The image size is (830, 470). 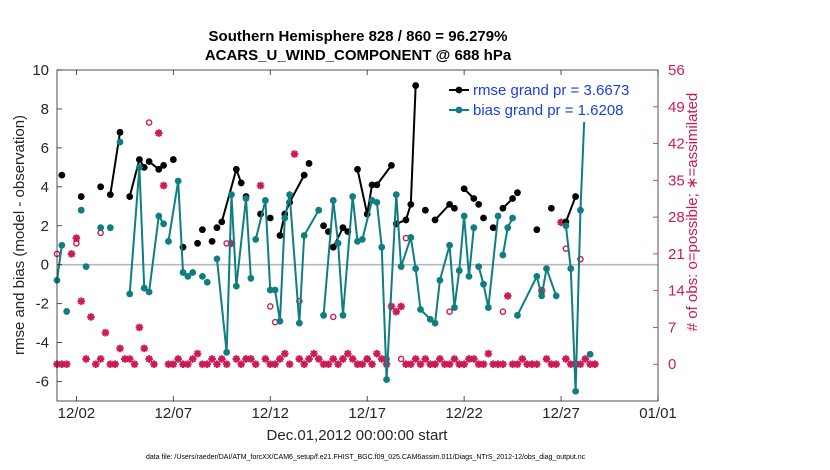 What do you see at coordinates (459, 90) in the screenshot?
I see `legend-rmse-marker` at bounding box center [459, 90].